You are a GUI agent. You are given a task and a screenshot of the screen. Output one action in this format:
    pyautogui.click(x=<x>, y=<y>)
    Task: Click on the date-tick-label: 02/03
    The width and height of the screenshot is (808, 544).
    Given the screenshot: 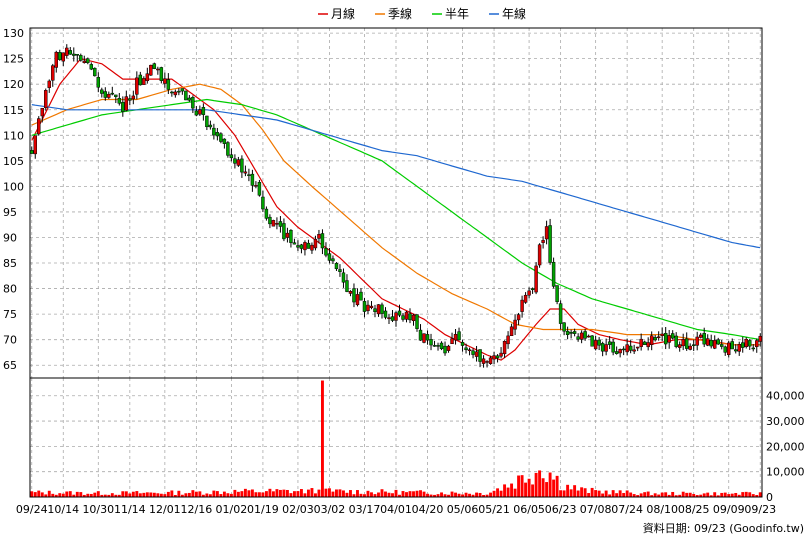 What is the action you would take?
    pyautogui.click(x=298, y=509)
    